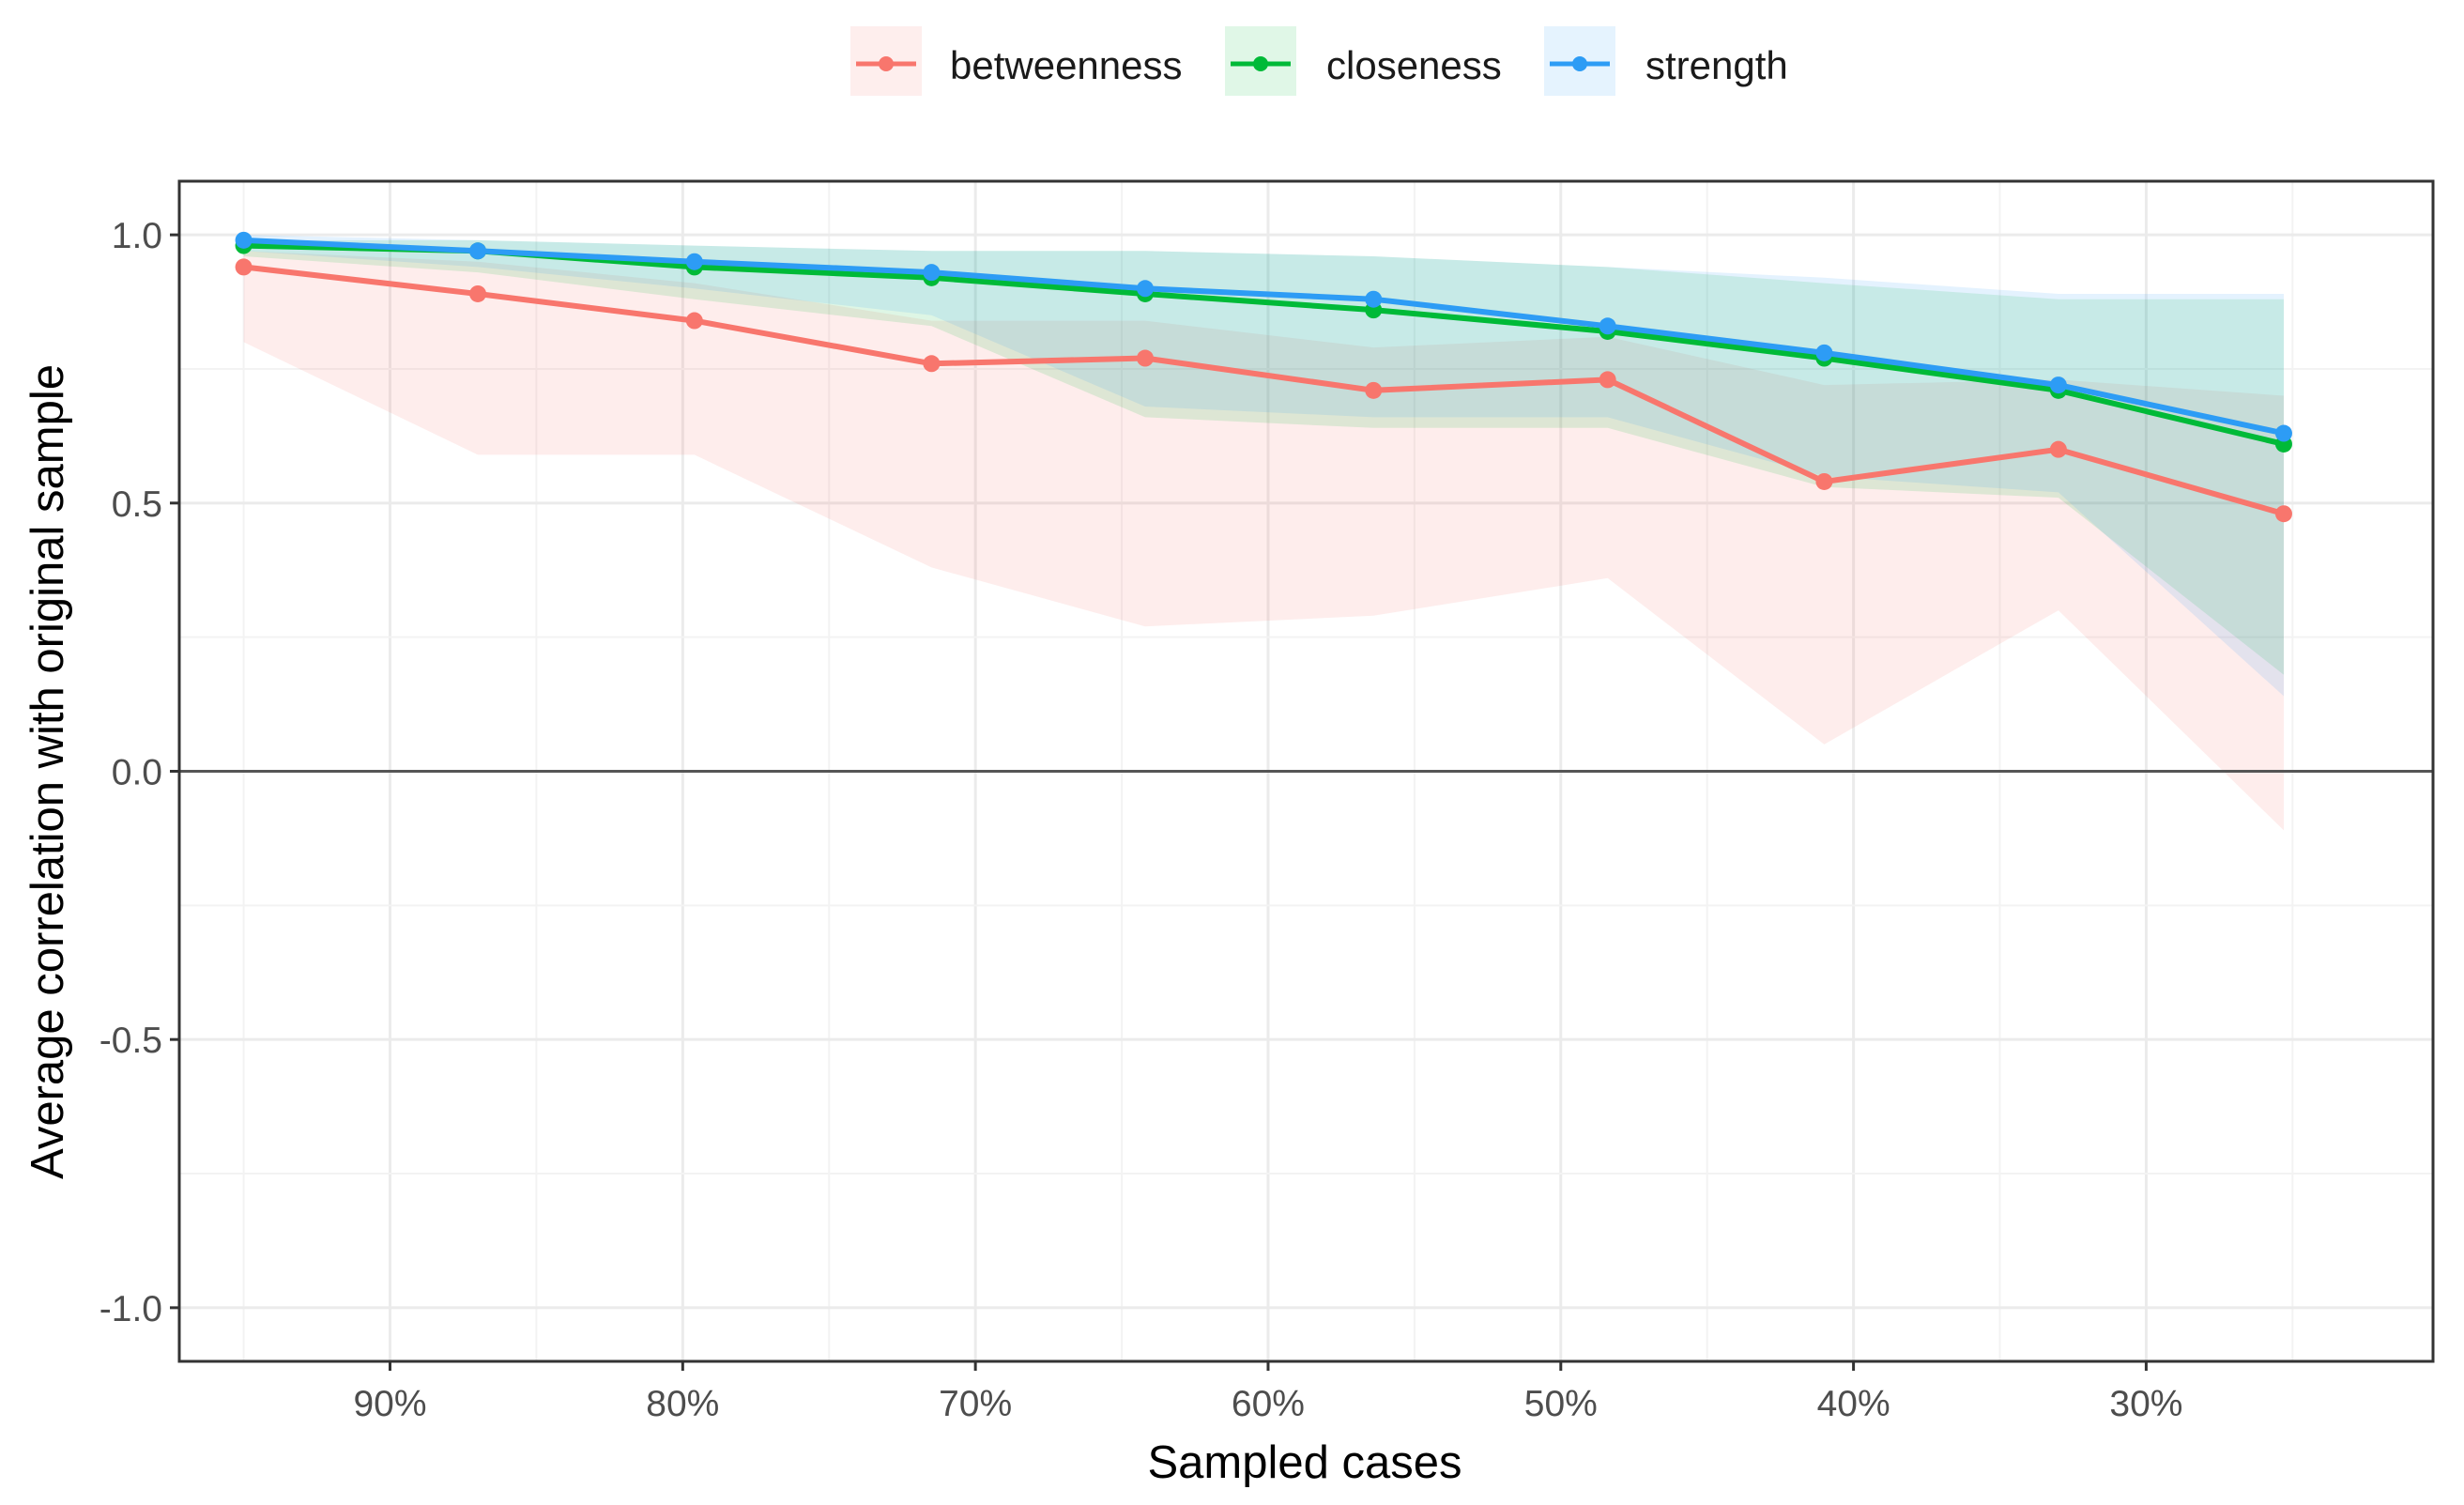 This screenshot has height=1505, width=2464. I want to click on y-tick-label: 0.5, so click(137, 504).